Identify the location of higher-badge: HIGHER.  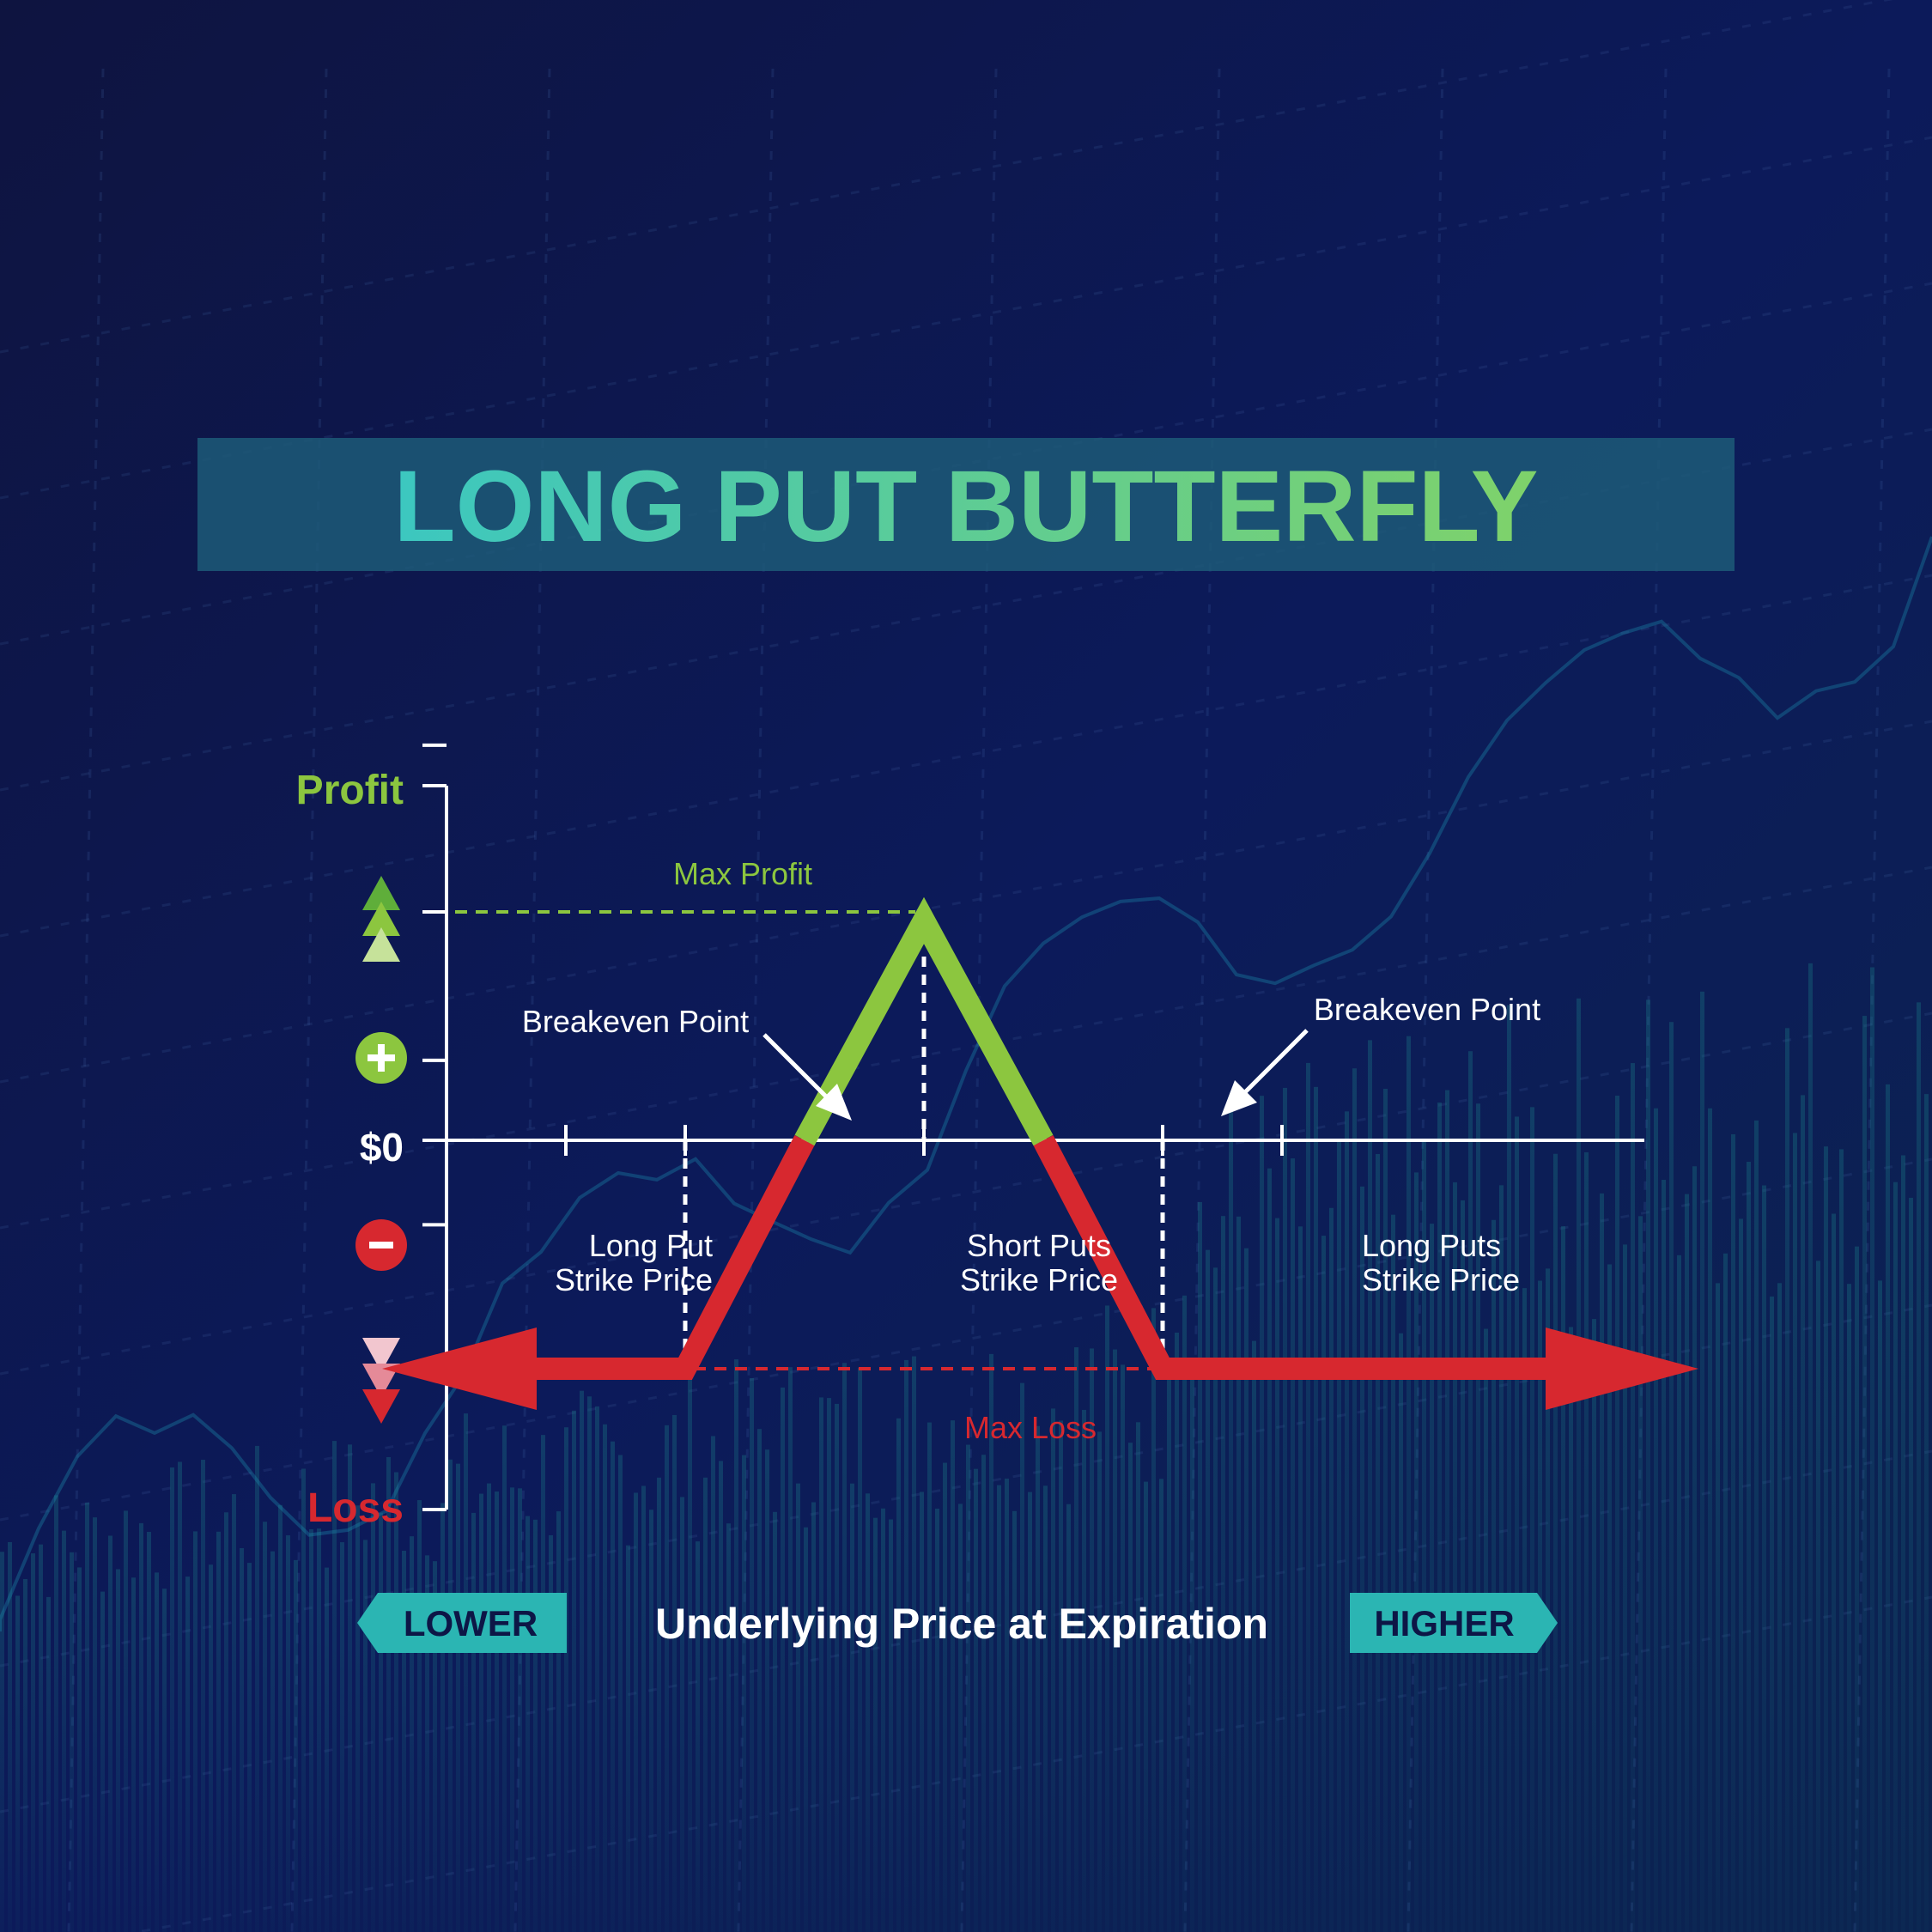
(1454, 1623).